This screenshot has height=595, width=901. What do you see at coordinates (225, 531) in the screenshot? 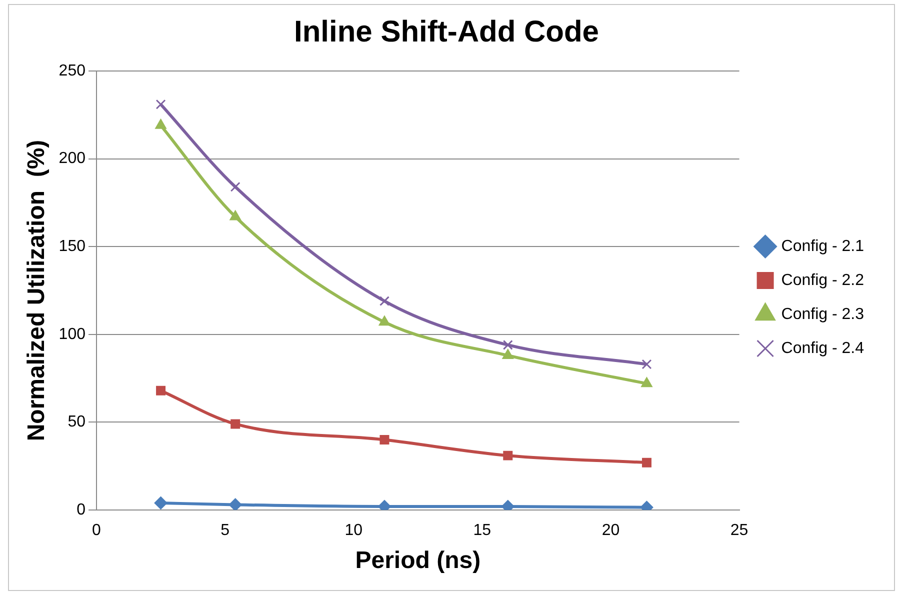
I see `x-tick-label: 5` at bounding box center [225, 531].